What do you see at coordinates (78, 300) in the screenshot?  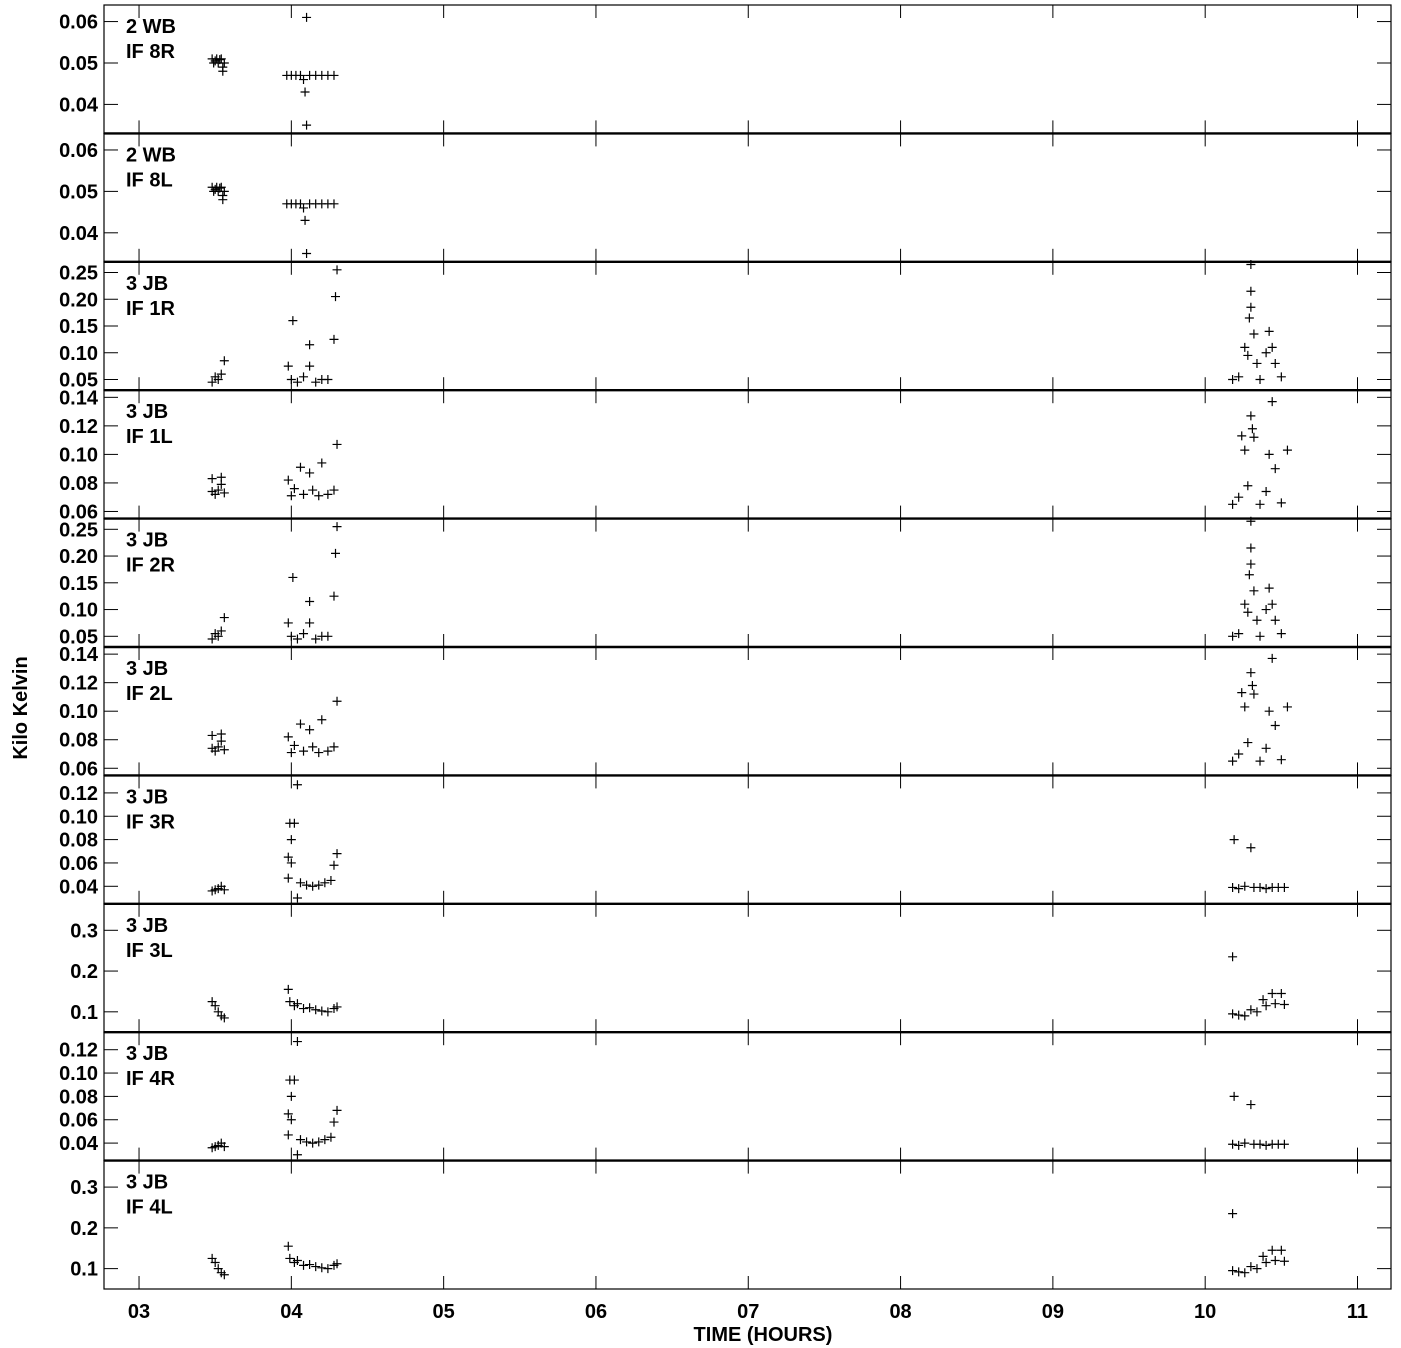 I see `y-tick-label: 0.20` at bounding box center [78, 300].